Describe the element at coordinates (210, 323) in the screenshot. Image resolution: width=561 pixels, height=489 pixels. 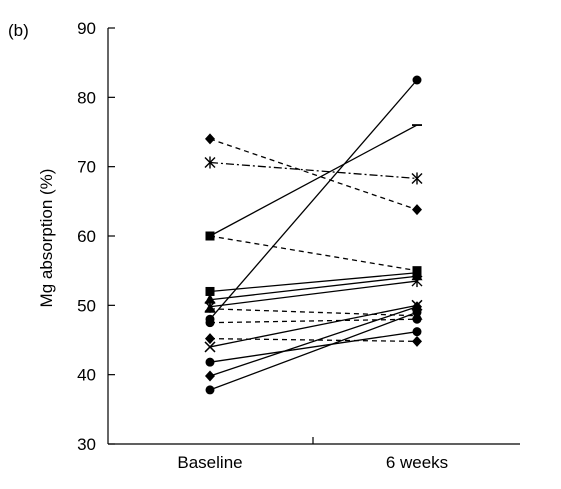
I see `series-9-point-baseline` at that location.